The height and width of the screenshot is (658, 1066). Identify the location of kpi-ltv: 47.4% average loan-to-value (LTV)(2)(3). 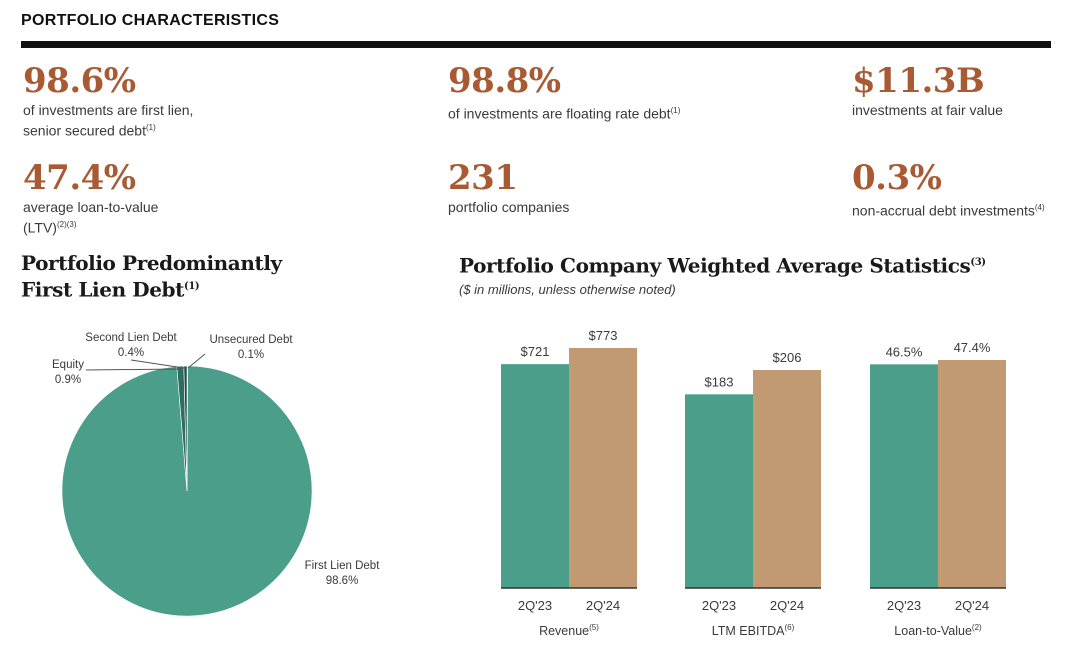
(90, 198).